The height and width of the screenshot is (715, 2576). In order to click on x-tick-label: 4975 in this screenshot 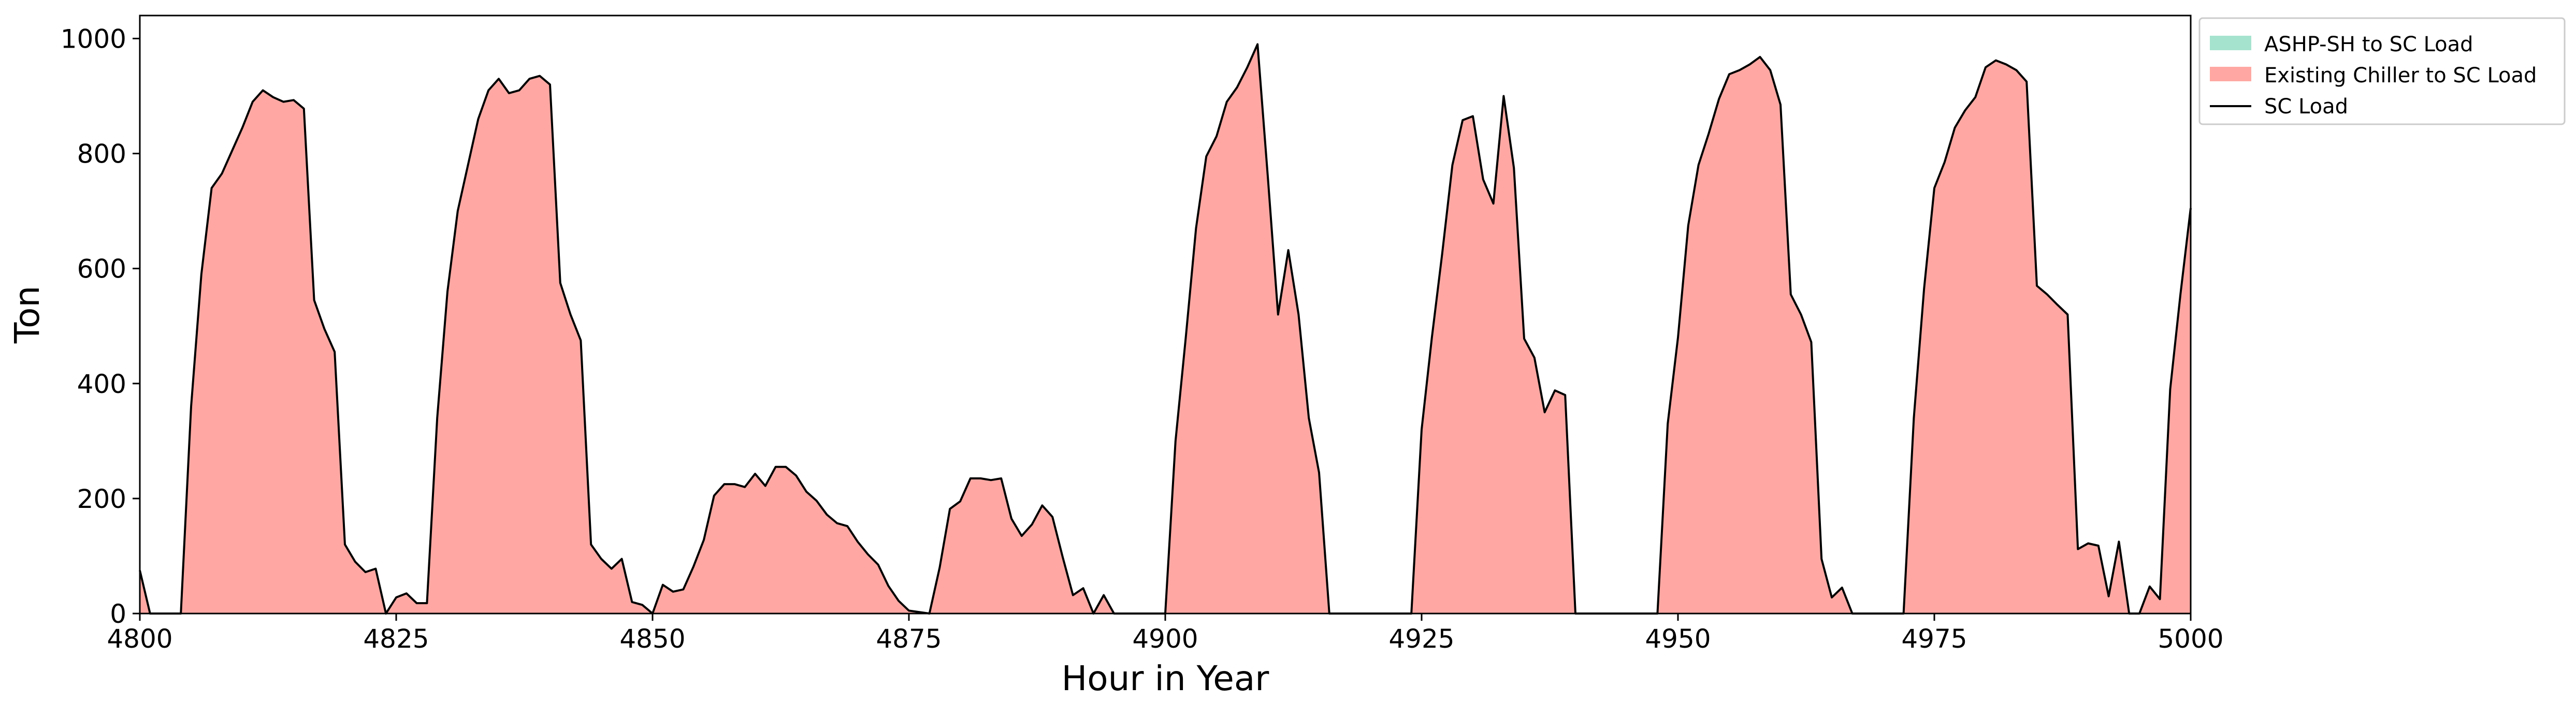, I will do `click(1934, 639)`.